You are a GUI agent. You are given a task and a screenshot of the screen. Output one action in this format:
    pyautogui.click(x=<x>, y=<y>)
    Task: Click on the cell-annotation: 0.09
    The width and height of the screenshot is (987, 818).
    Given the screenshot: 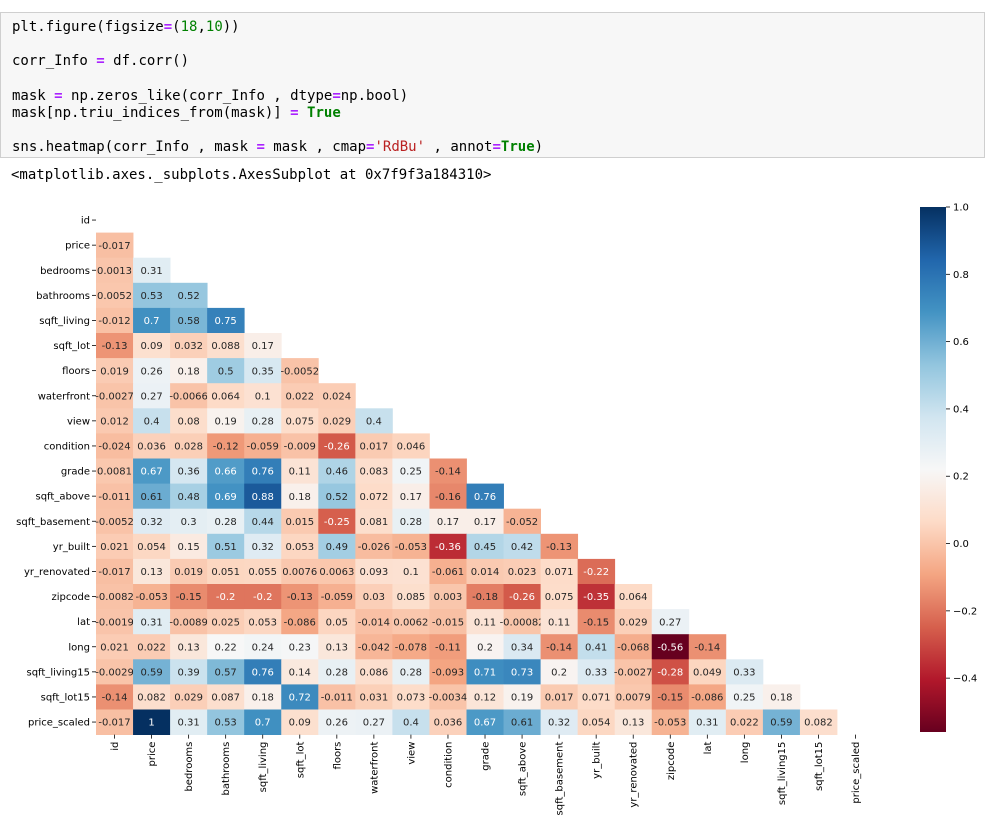 What is the action you would take?
    pyautogui.click(x=151, y=346)
    